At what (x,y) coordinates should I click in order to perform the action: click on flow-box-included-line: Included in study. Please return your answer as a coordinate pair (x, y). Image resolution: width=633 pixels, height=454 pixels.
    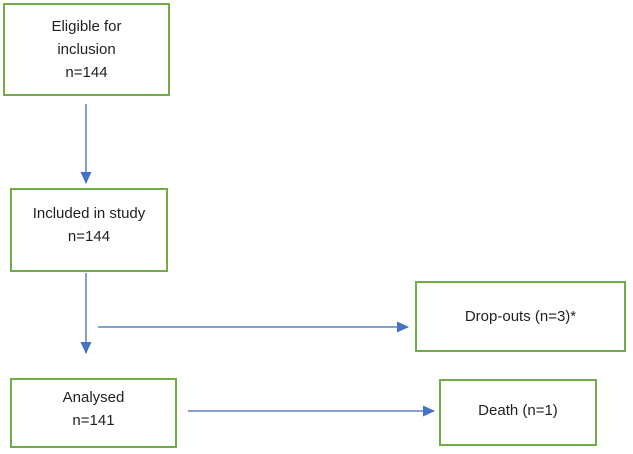
    Looking at the image, I should click on (89, 213).